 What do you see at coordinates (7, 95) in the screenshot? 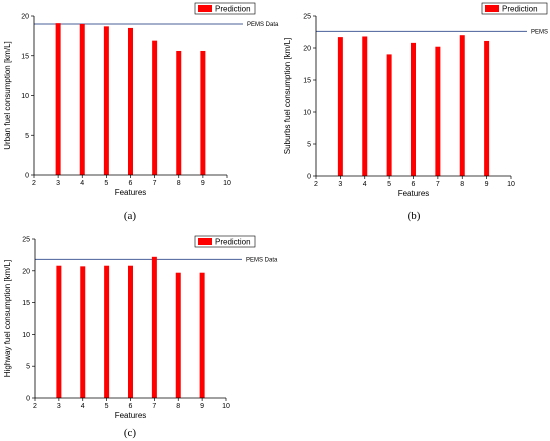
I see `y-axis-label: Urban fuel consumption [km/L]` at bounding box center [7, 95].